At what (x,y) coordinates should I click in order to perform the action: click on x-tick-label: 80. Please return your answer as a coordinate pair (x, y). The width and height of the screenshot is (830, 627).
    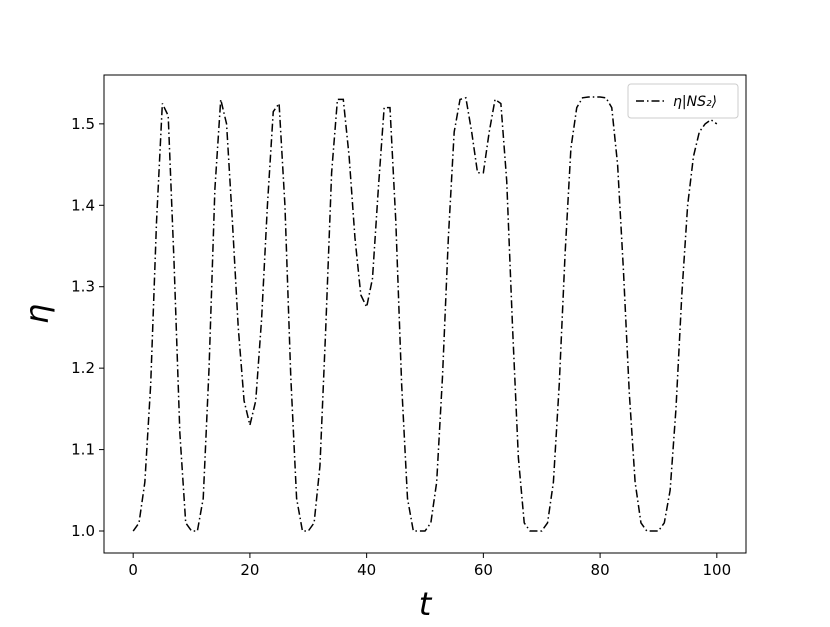
    Looking at the image, I should click on (600, 570).